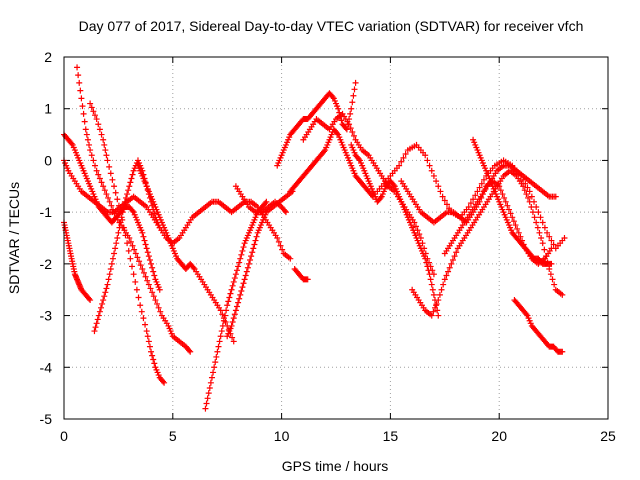  I want to click on x-tick-label: 0, so click(64, 436).